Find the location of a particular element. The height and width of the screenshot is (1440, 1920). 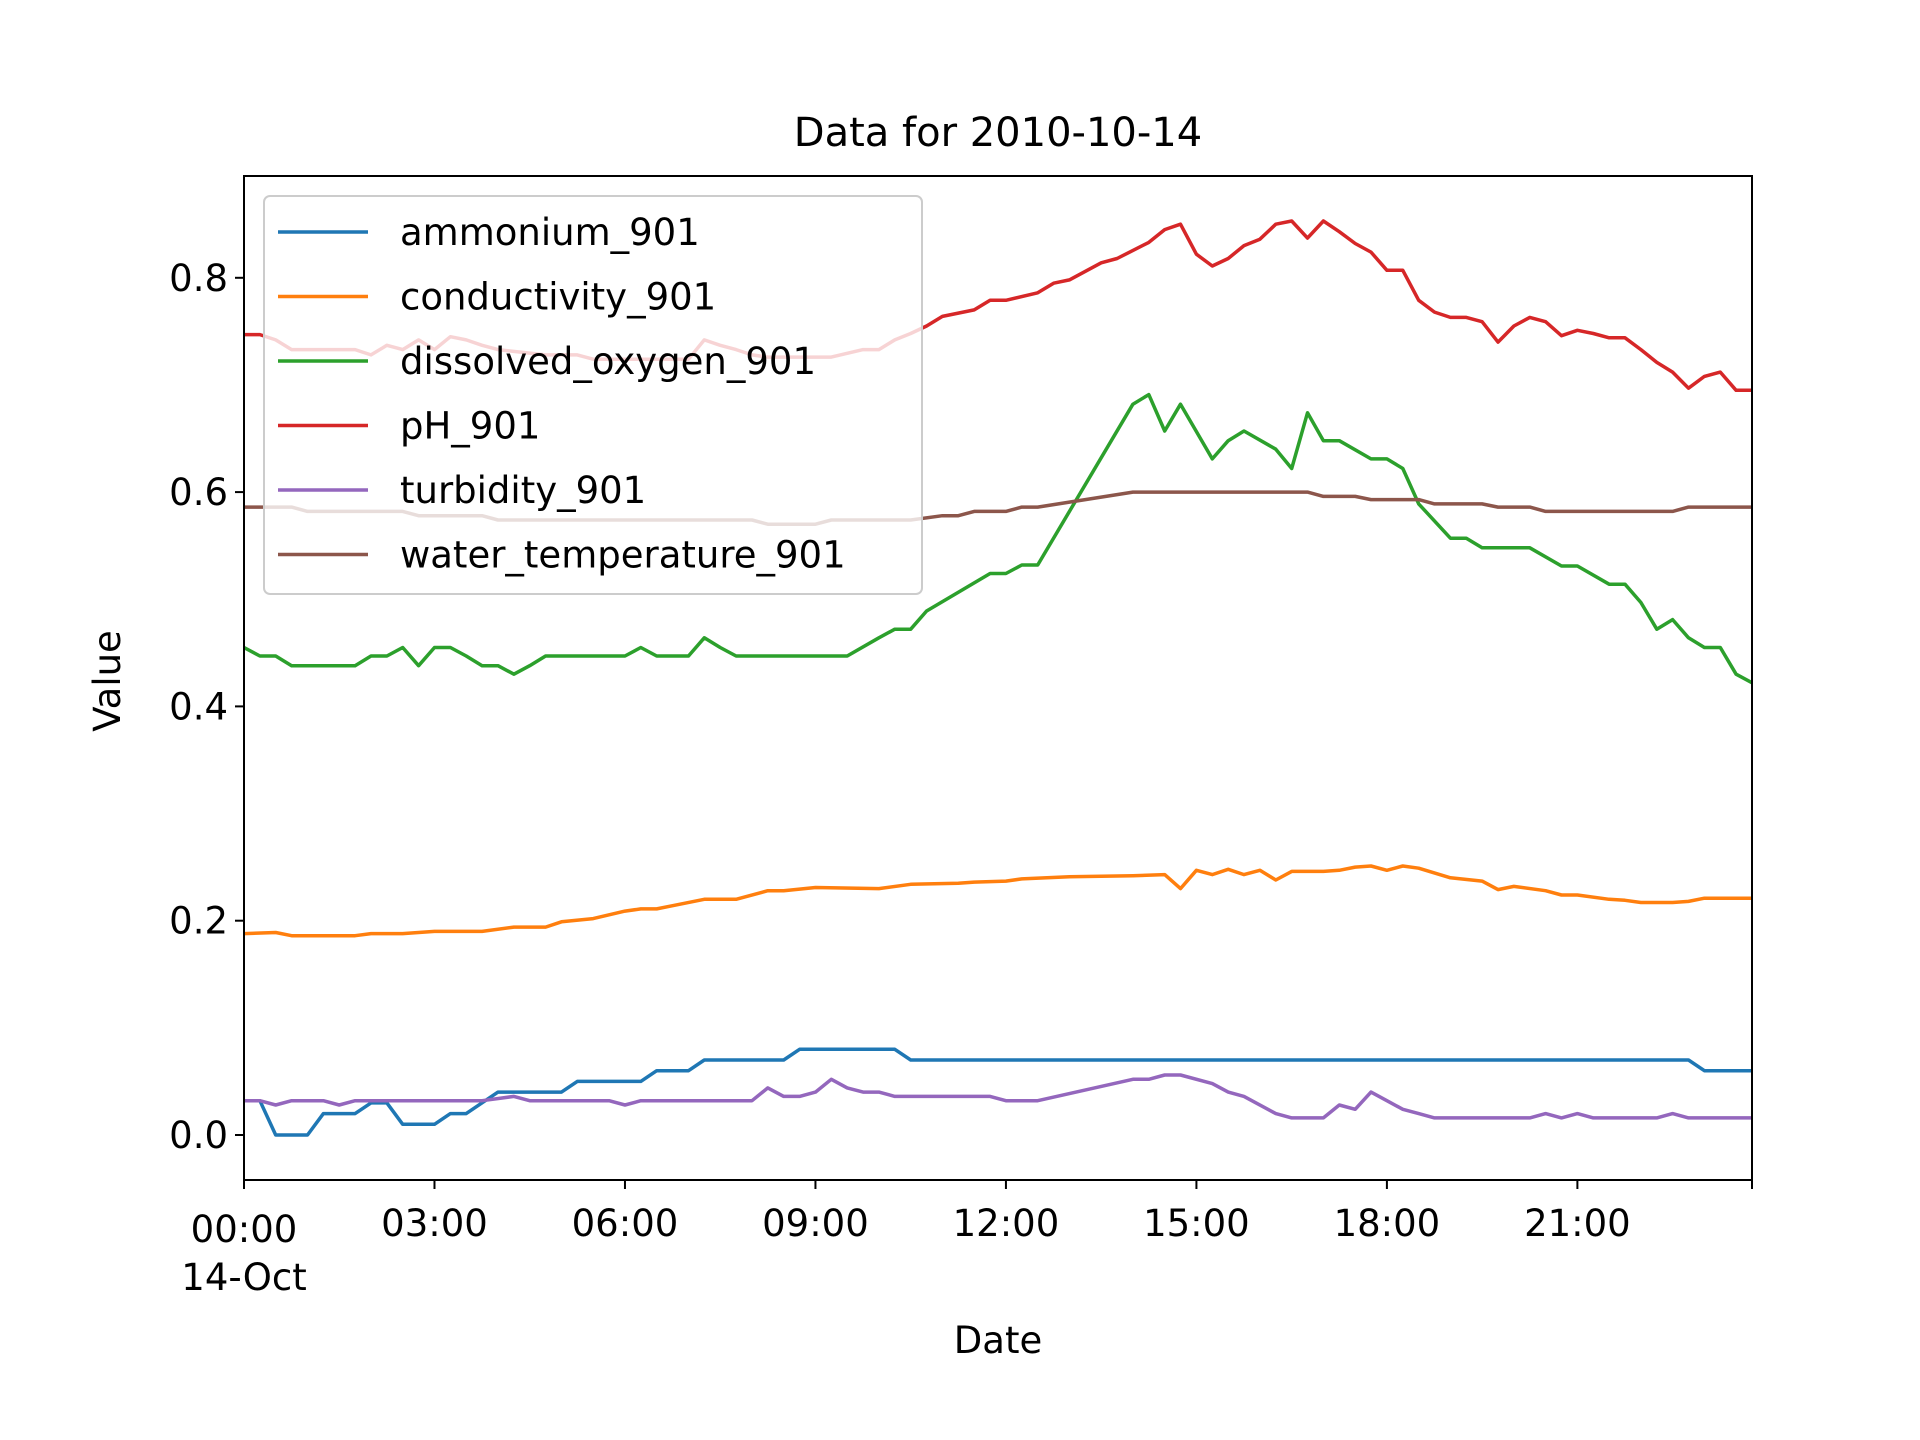

legend-label: water_temperature_901 is located at coordinates (623, 555).